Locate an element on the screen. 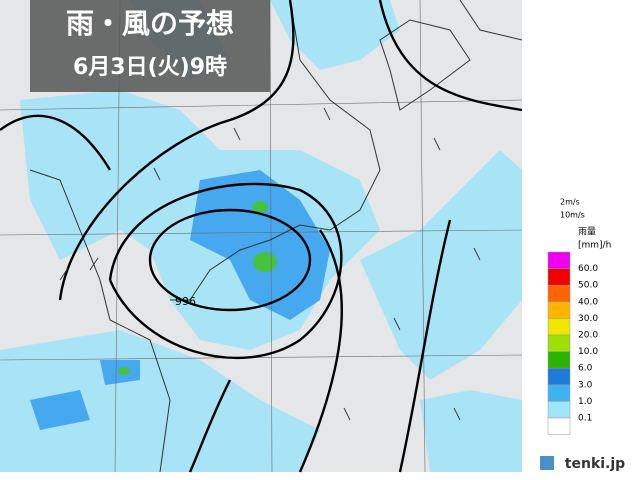 Image resolution: width=640 pixels, height=480 pixels. legend-label: 30.0 is located at coordinates (588, 319).